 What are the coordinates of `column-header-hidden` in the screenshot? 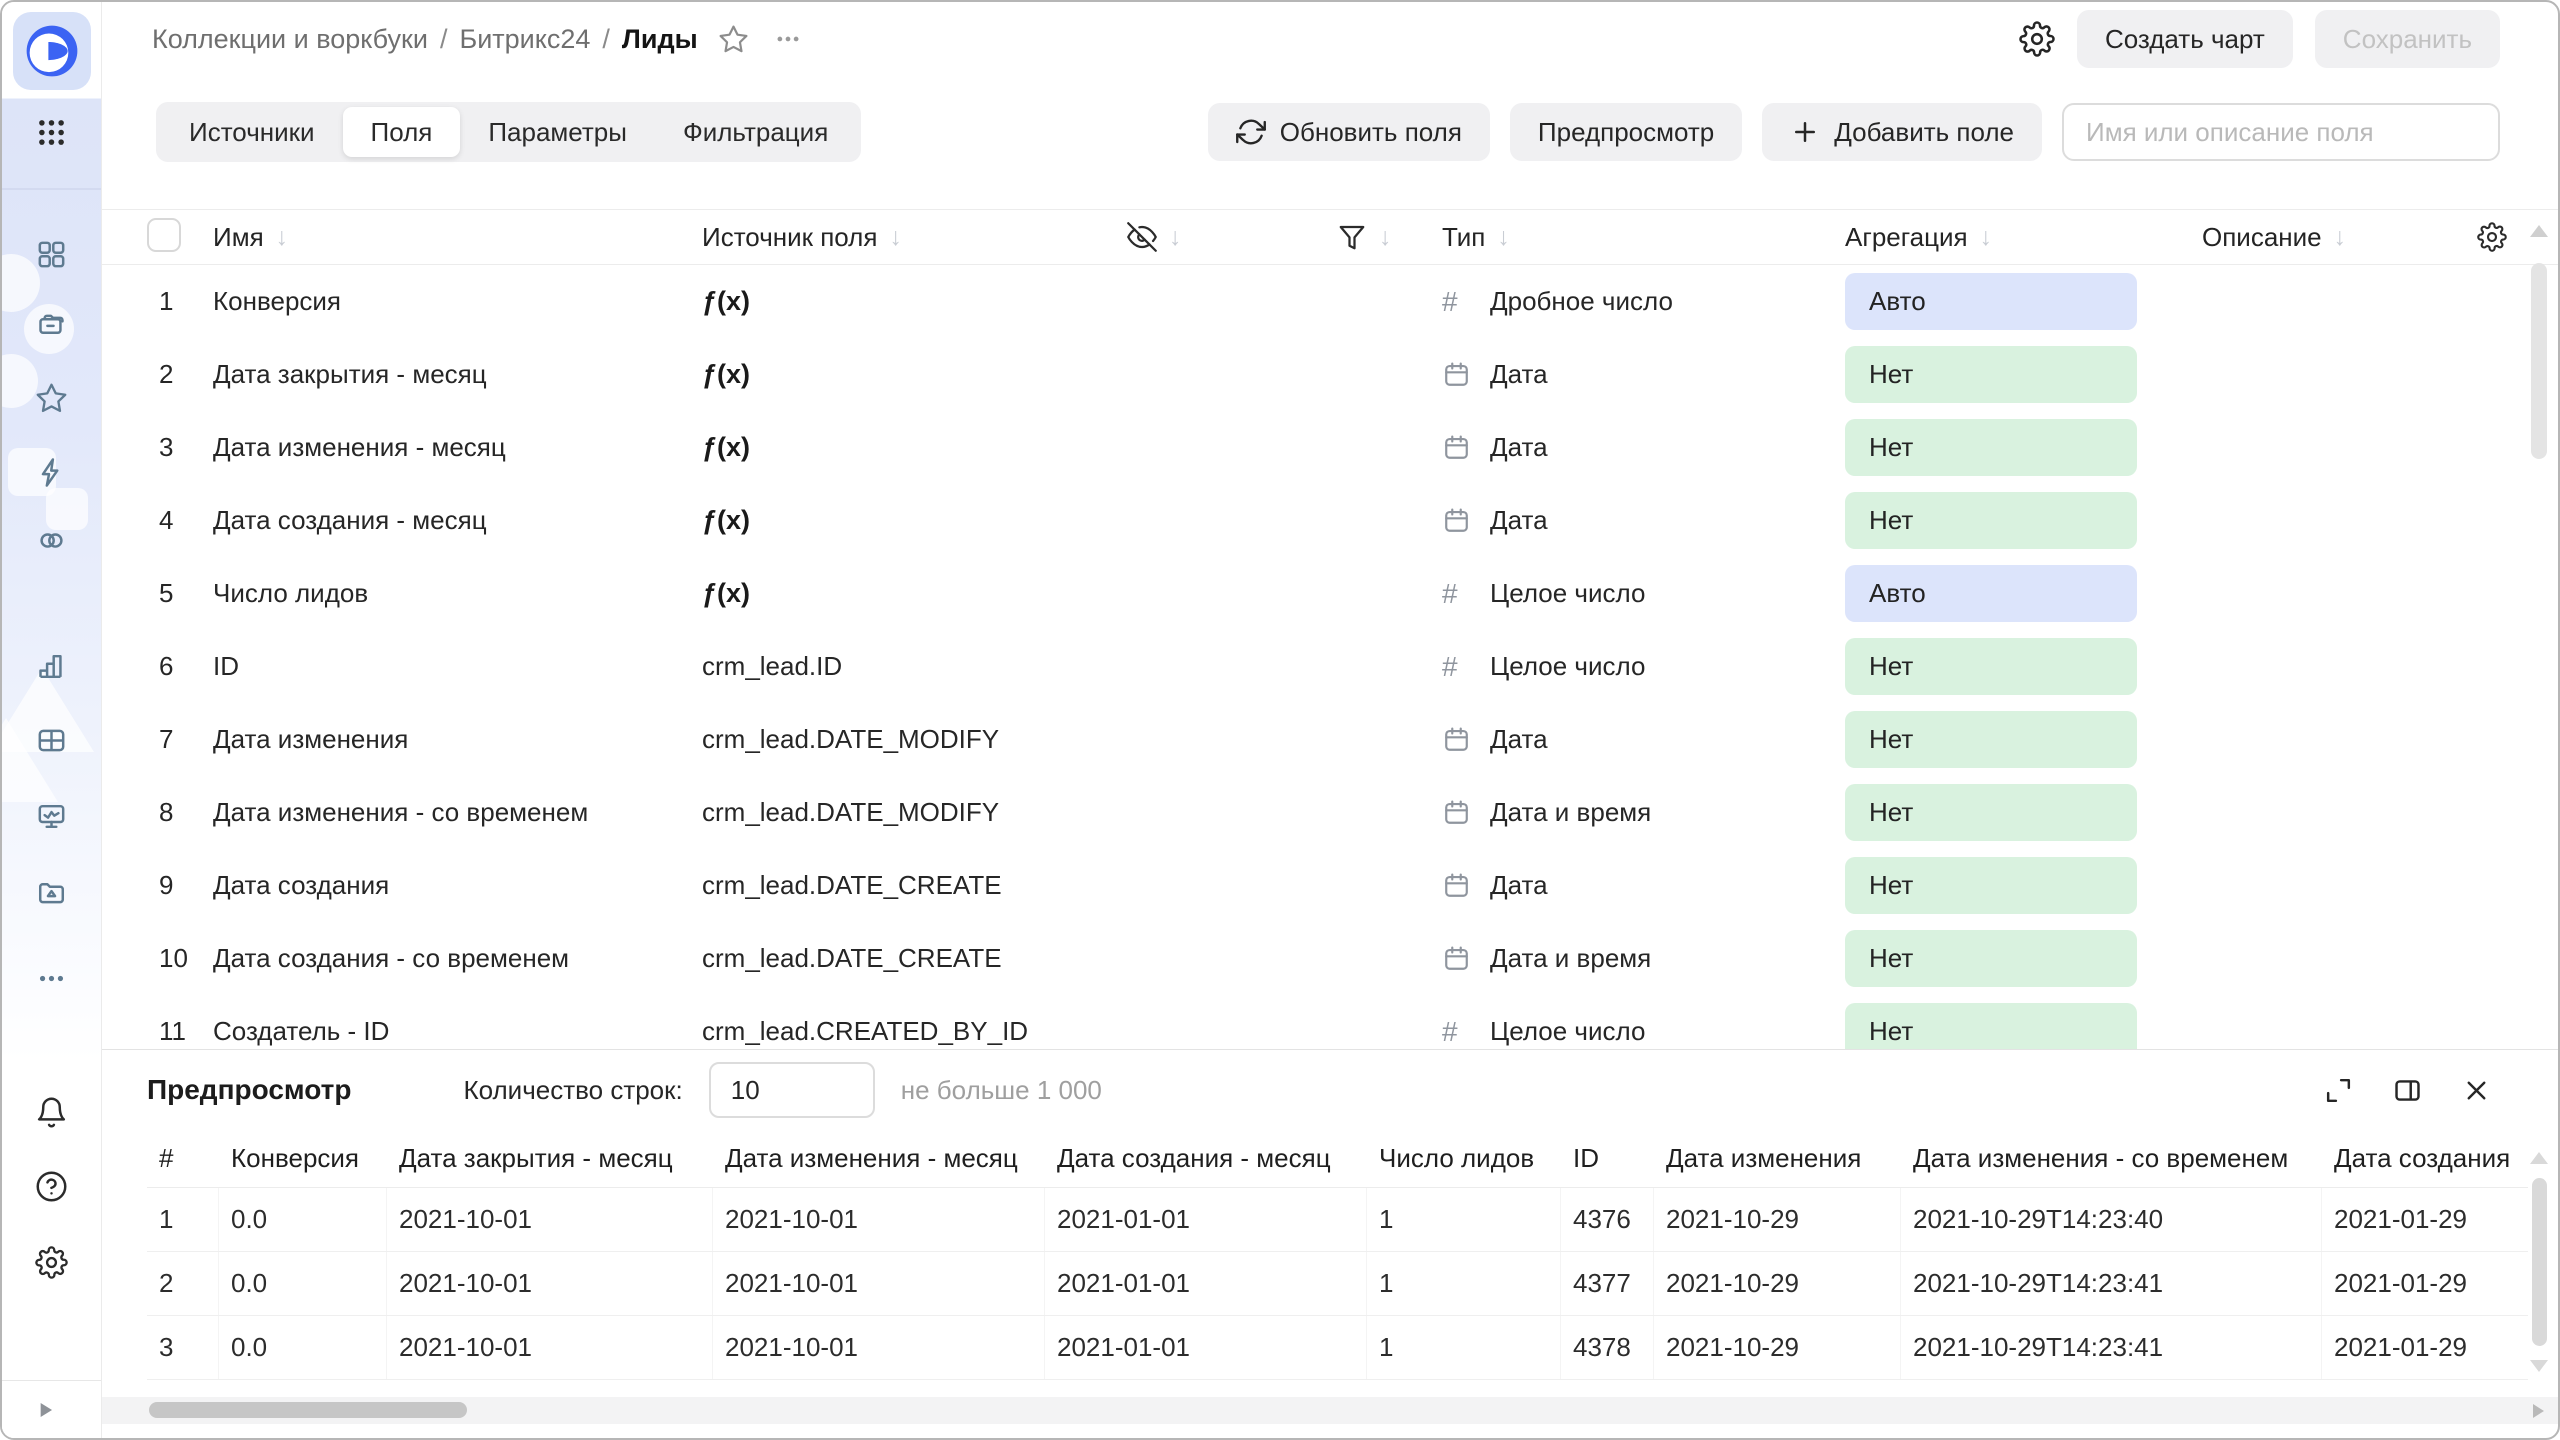 It's located at (1232, 237).